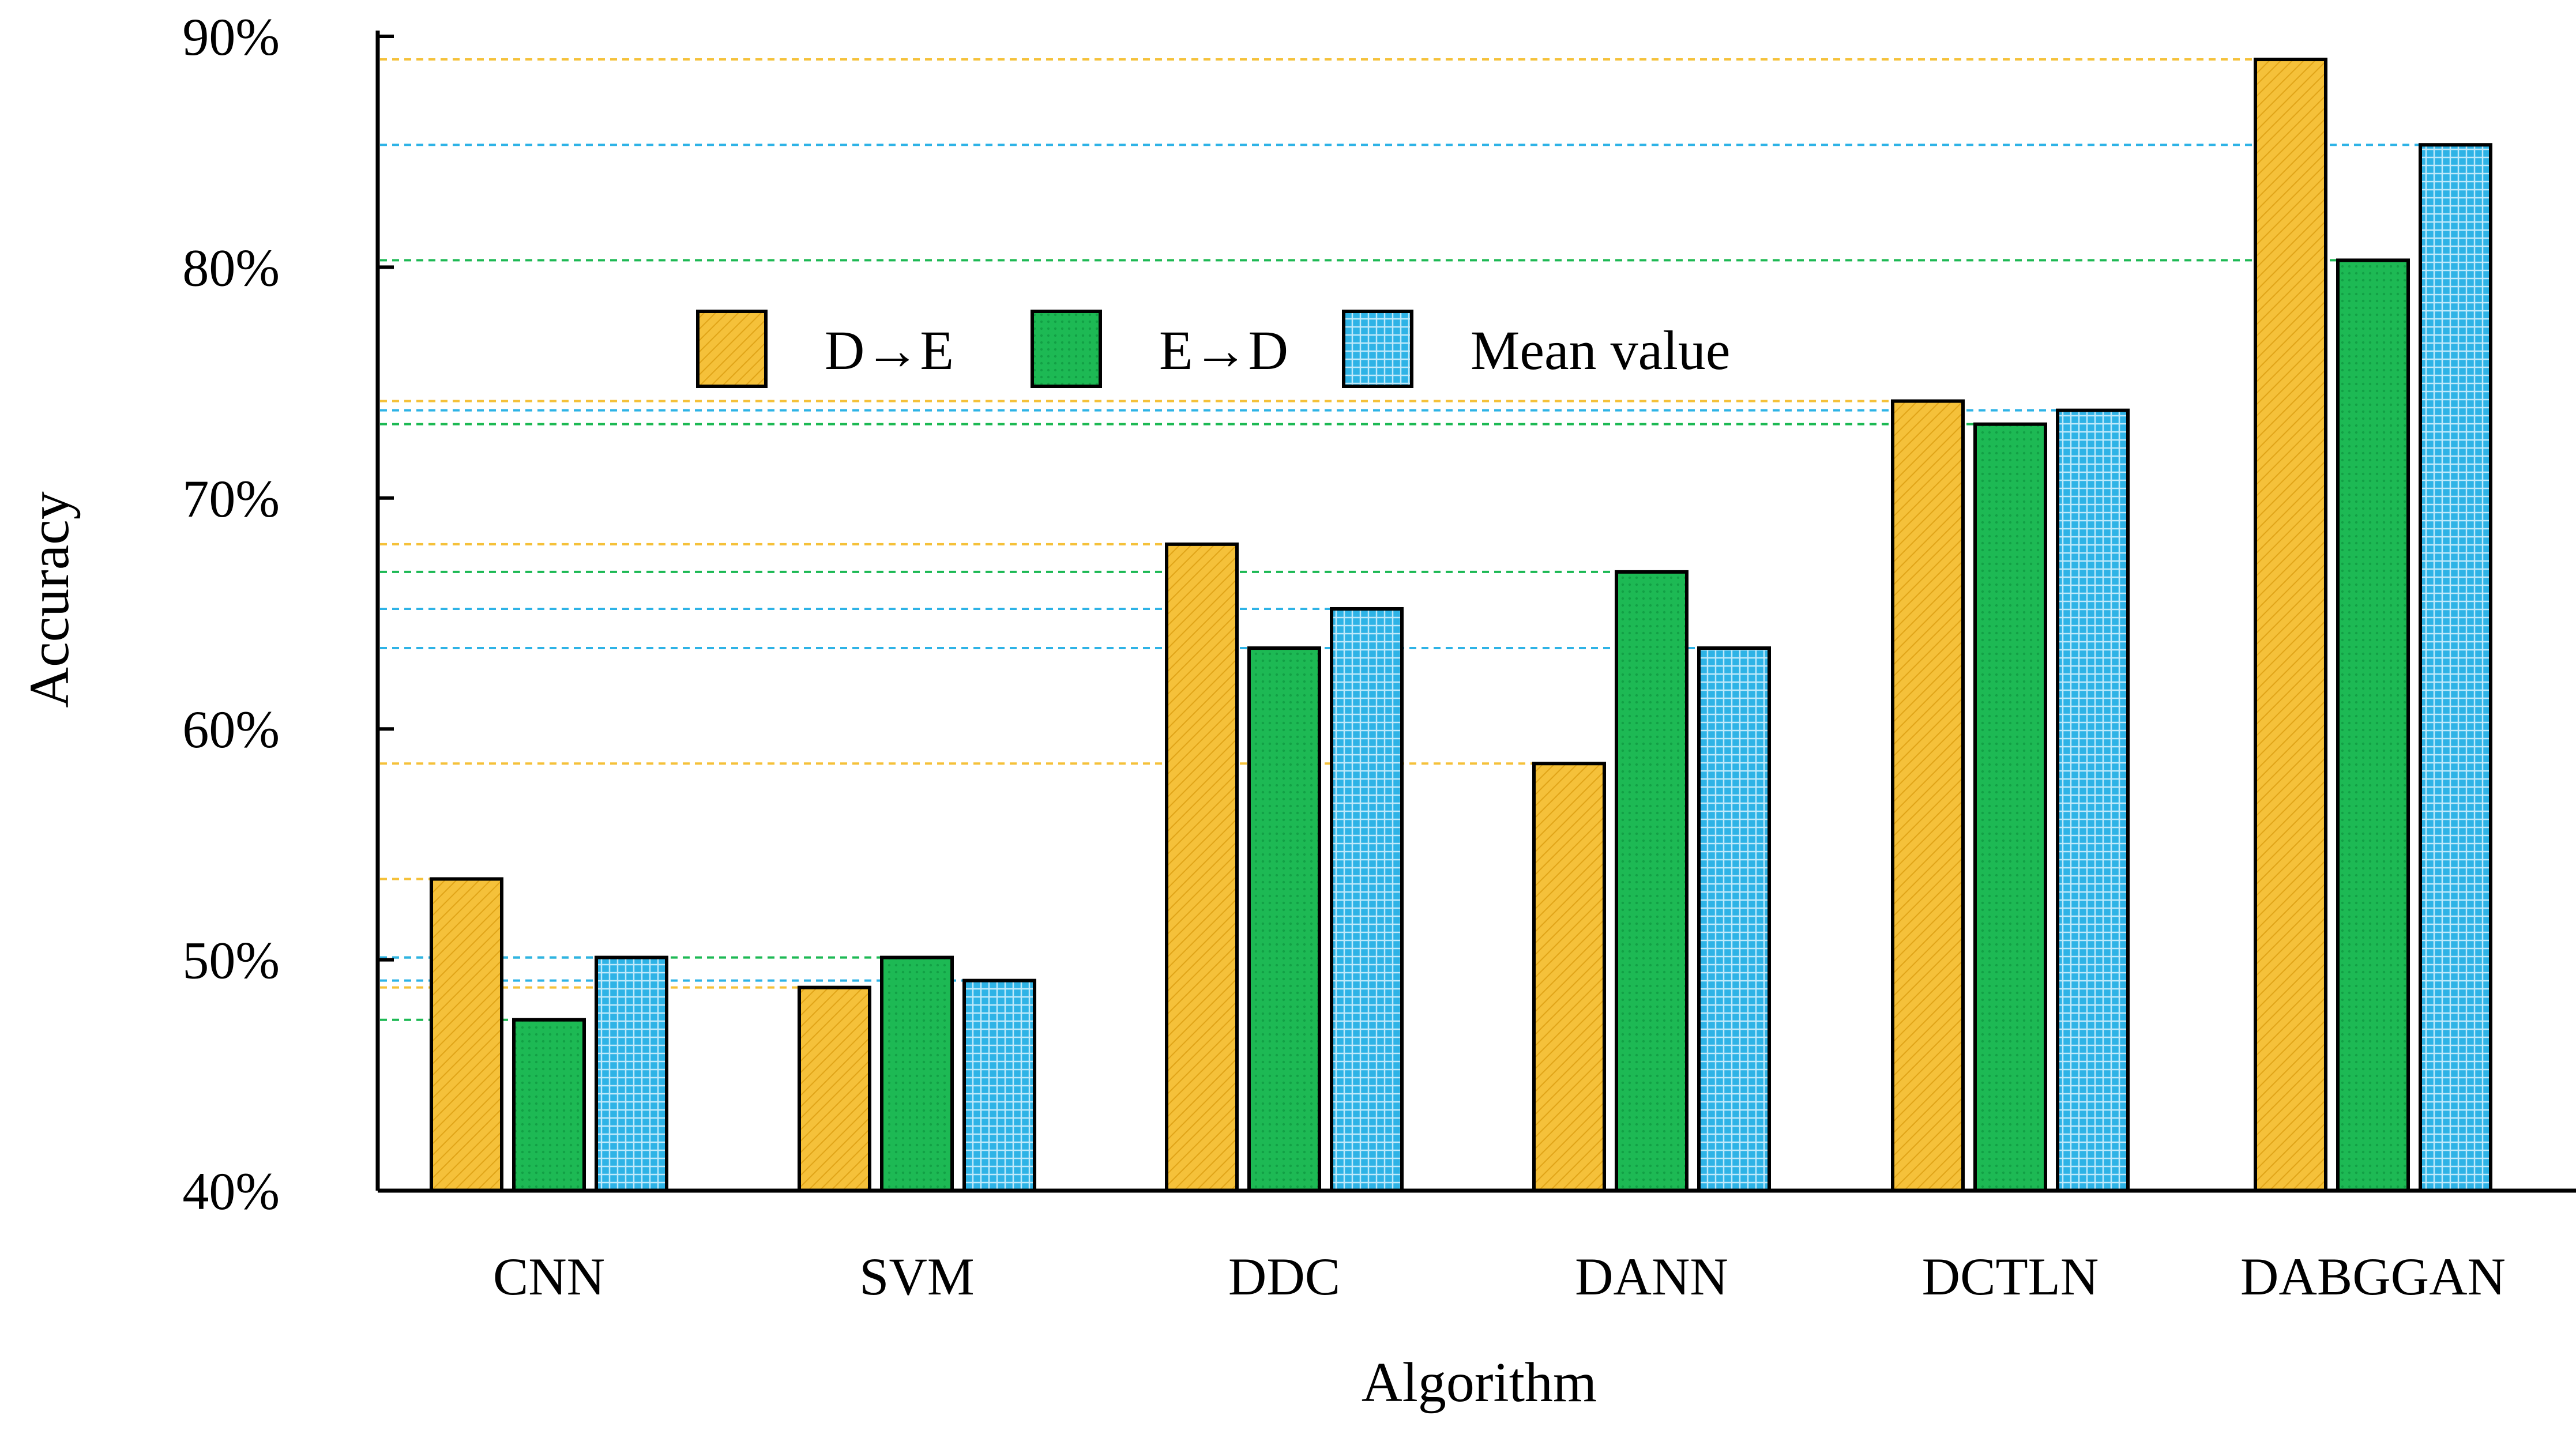  Describe the element at coordinates (834, 1088) in the screenshot. I see `bar-svm-s0` at that location.